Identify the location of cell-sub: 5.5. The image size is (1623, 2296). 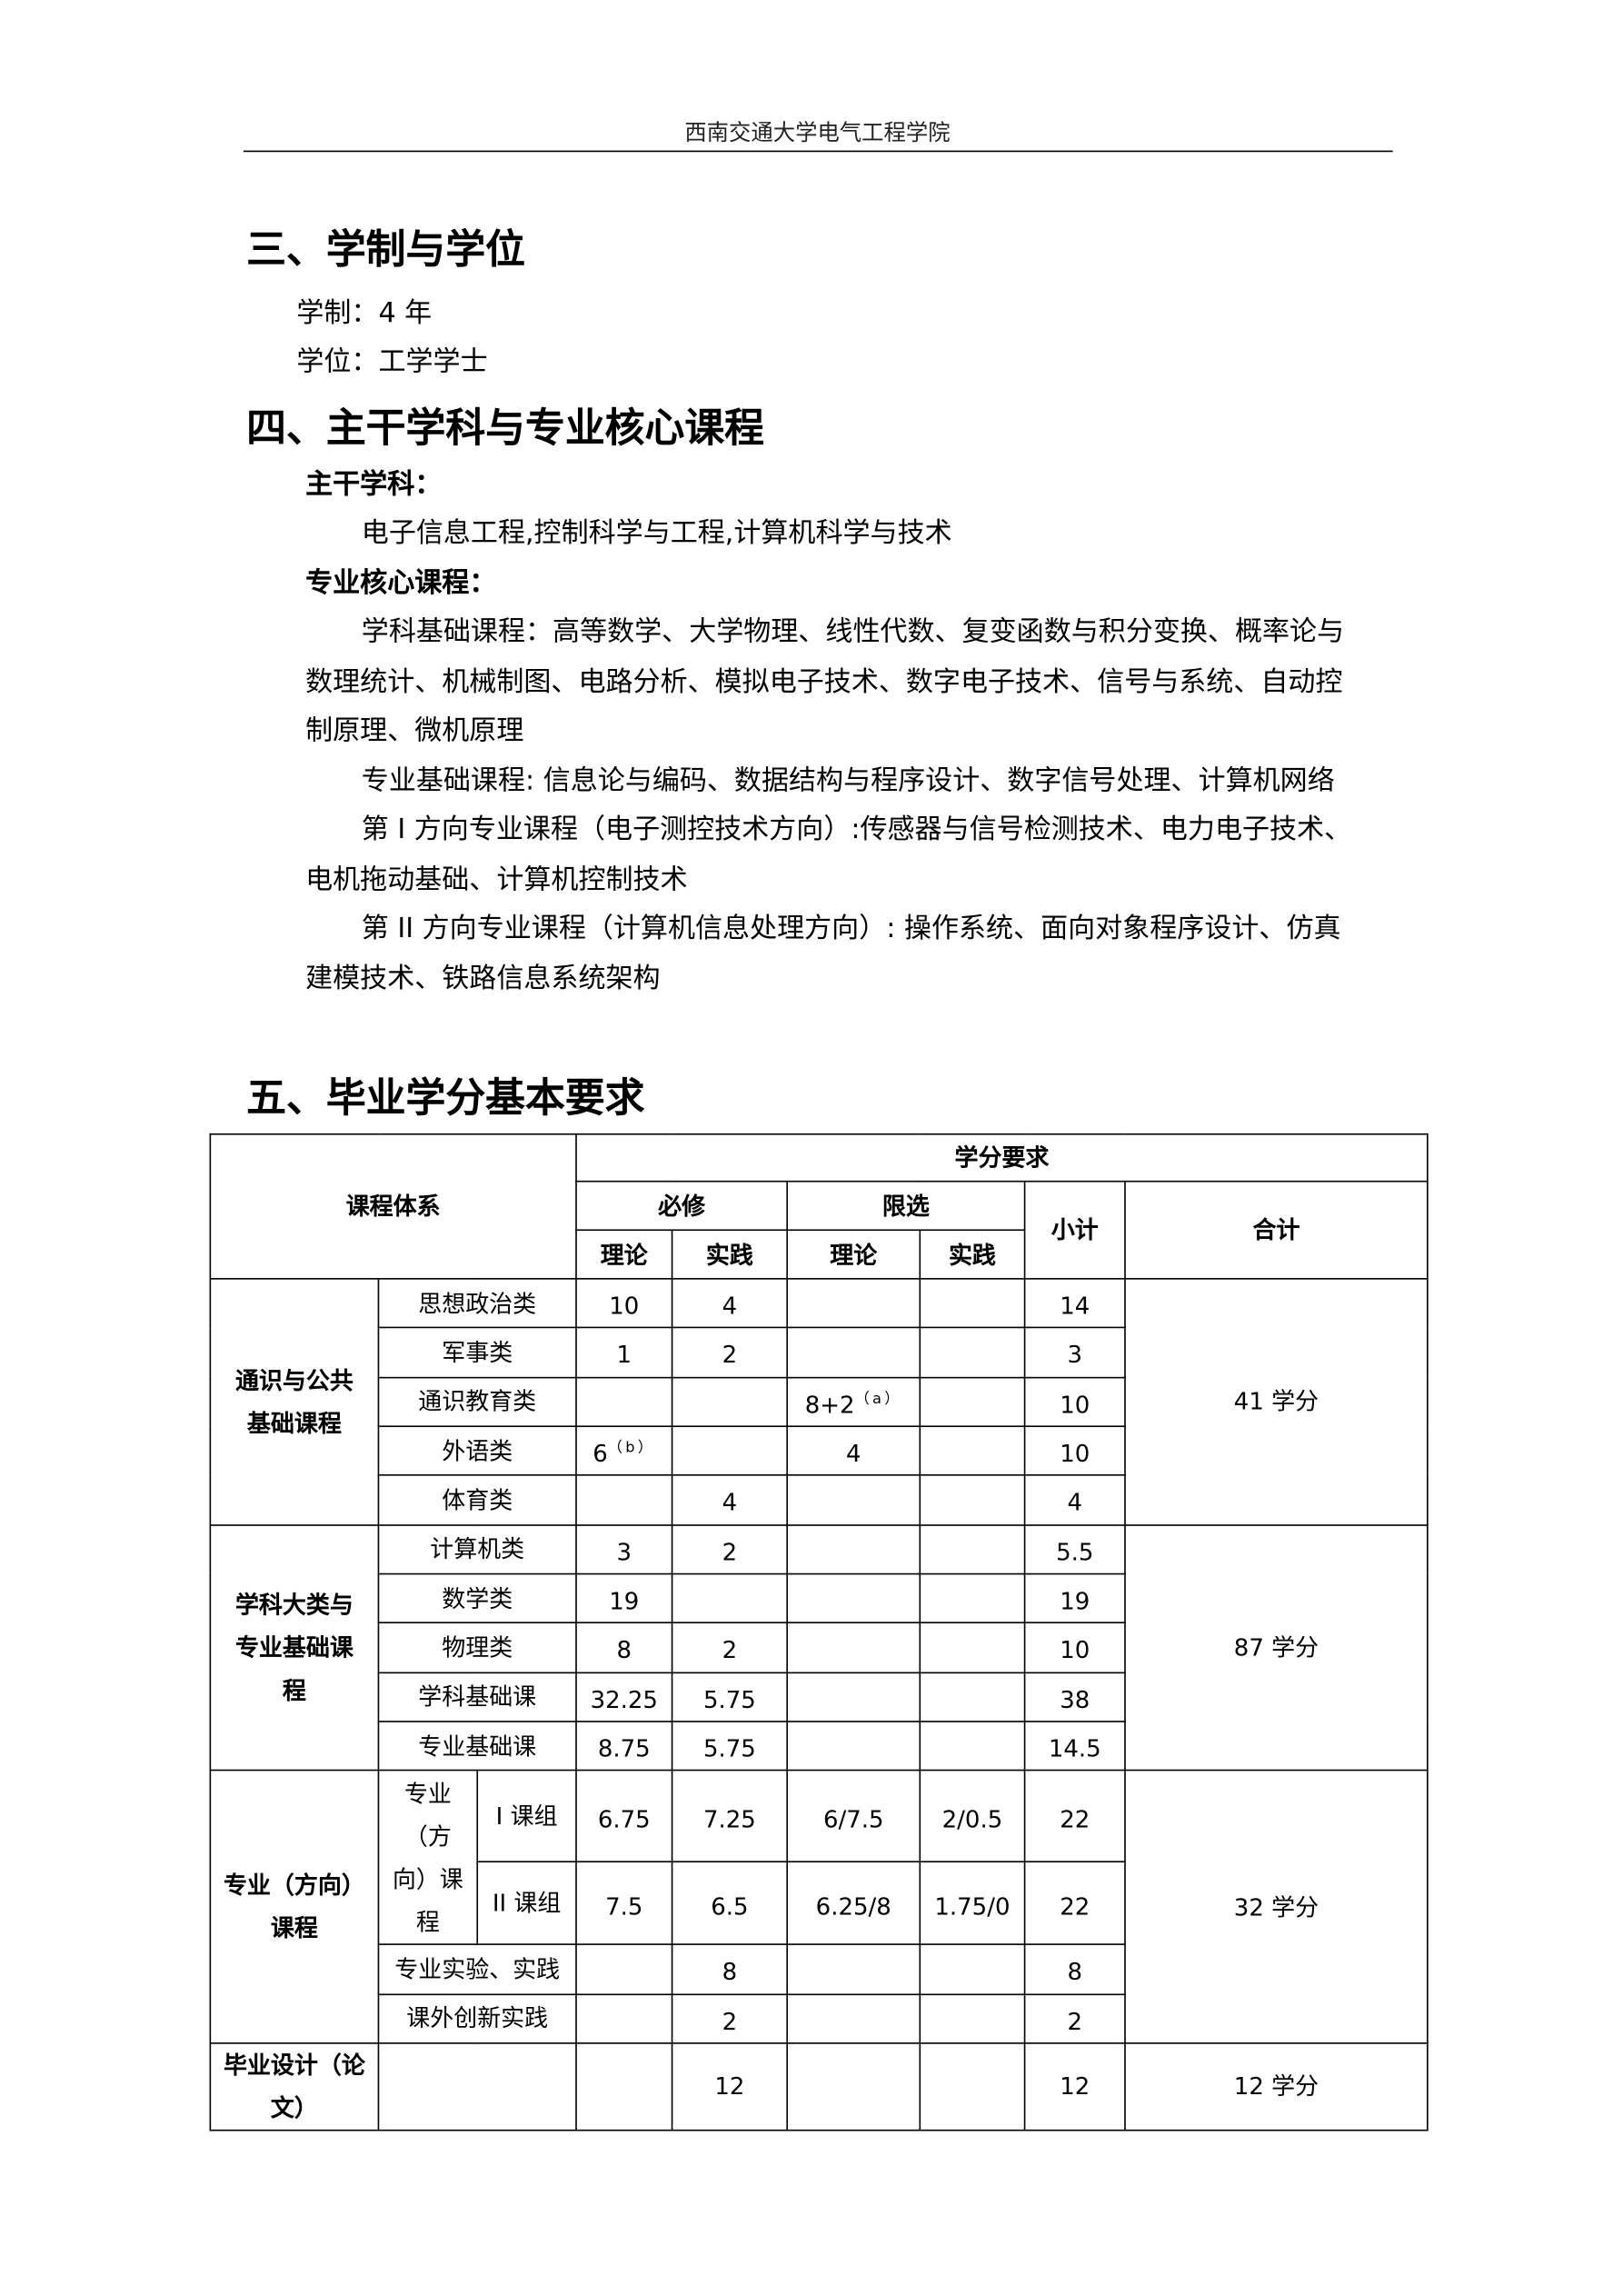
(1074, 1549).